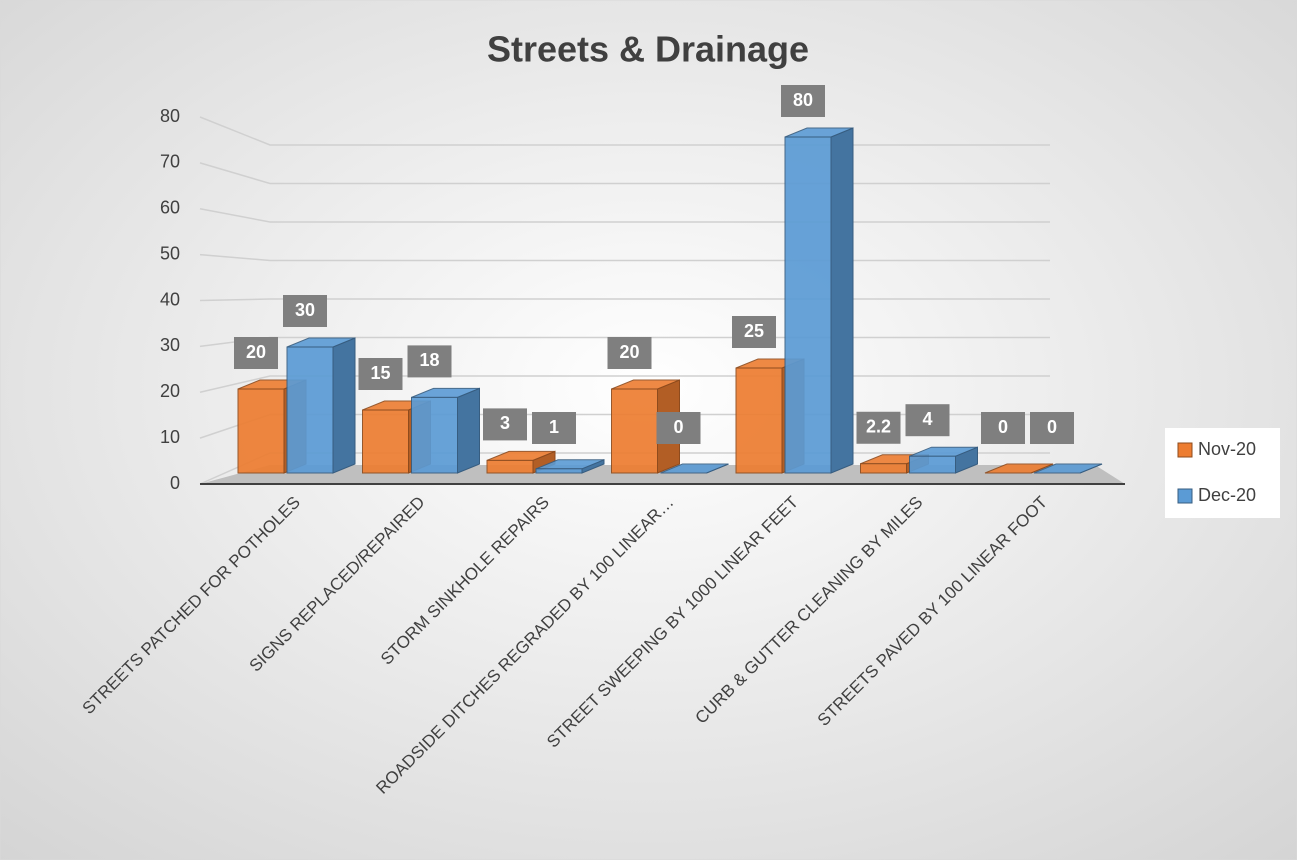  Describe the element at coordinates (170, 345) in the screenshot. I see `y-tick-label: 30` at that location.